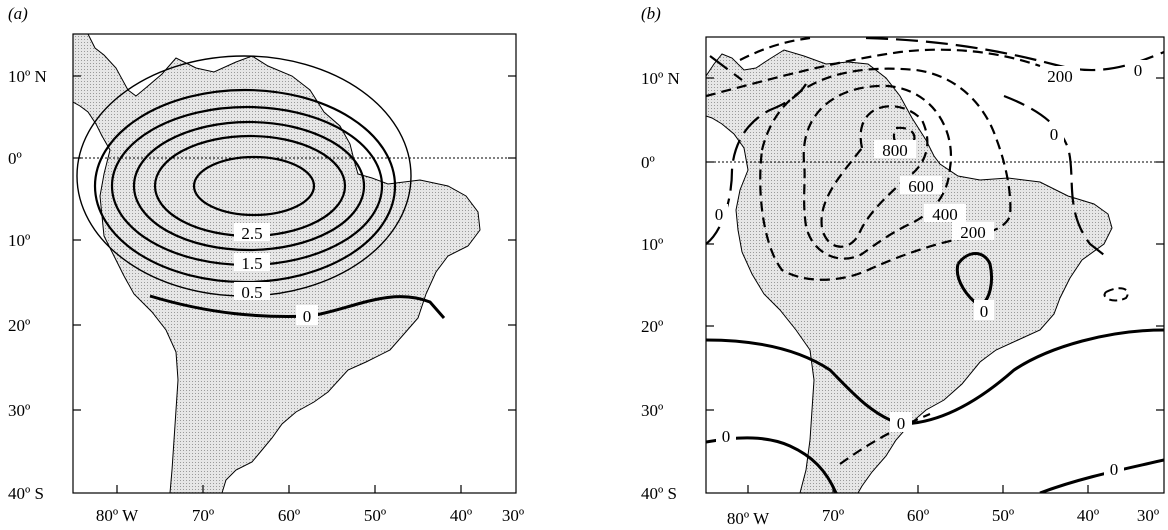  Describe the element at coordinates (289, 489) in the screenshot. I see `panel-a-lon-ticks` at that location.